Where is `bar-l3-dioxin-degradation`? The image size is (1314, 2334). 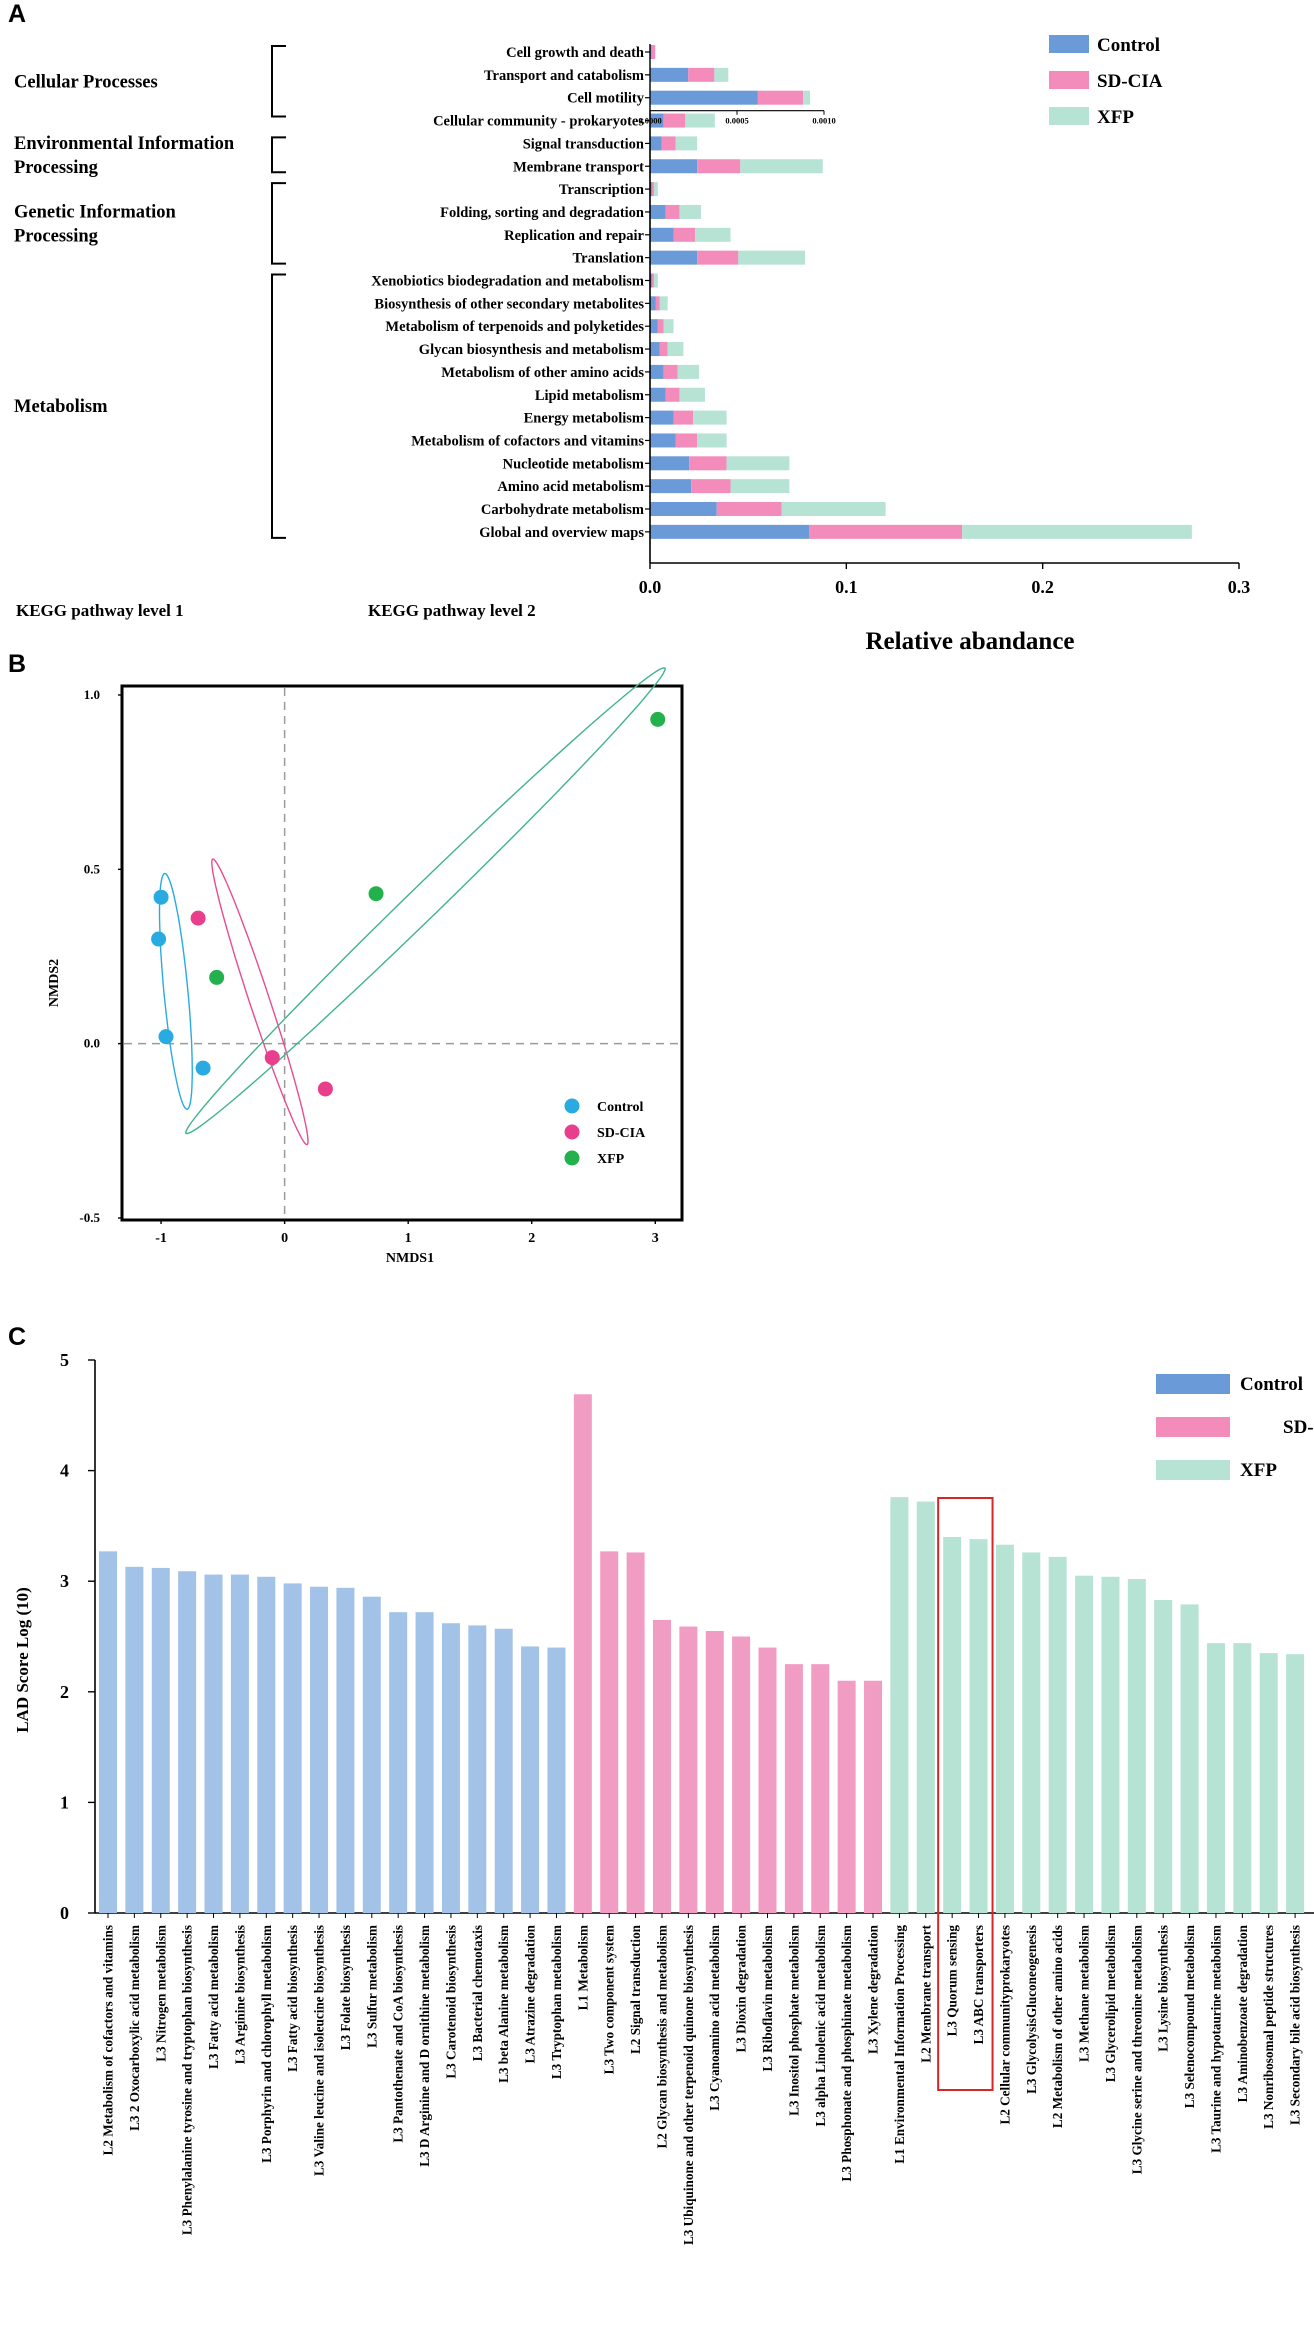
bar-l3-dioxin-degradation is located at coordinates (741, 1774).